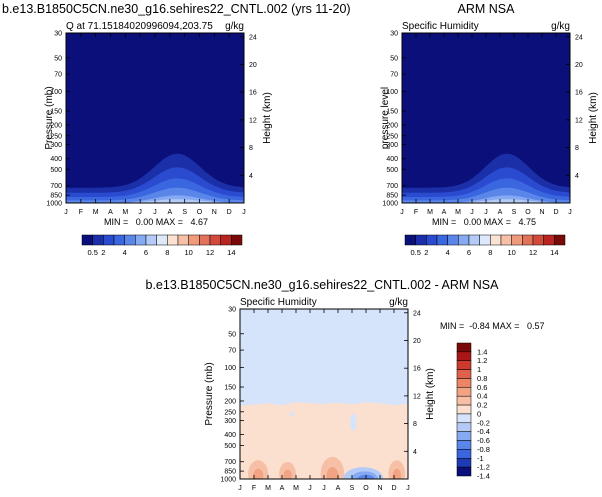 This screenshot has height=497, width=602. Describe the element at coordinates (58, 34) in the screenshot. I see `panel1-ytick-label-0: 30` at that location.